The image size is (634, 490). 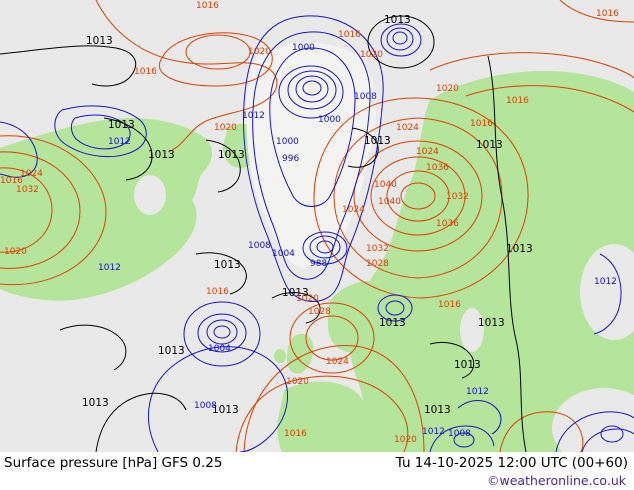 What do you see at coordinates (319, 264) in the screenshot?
I see `pressure-label: 988` at bounding box center [319, 264].